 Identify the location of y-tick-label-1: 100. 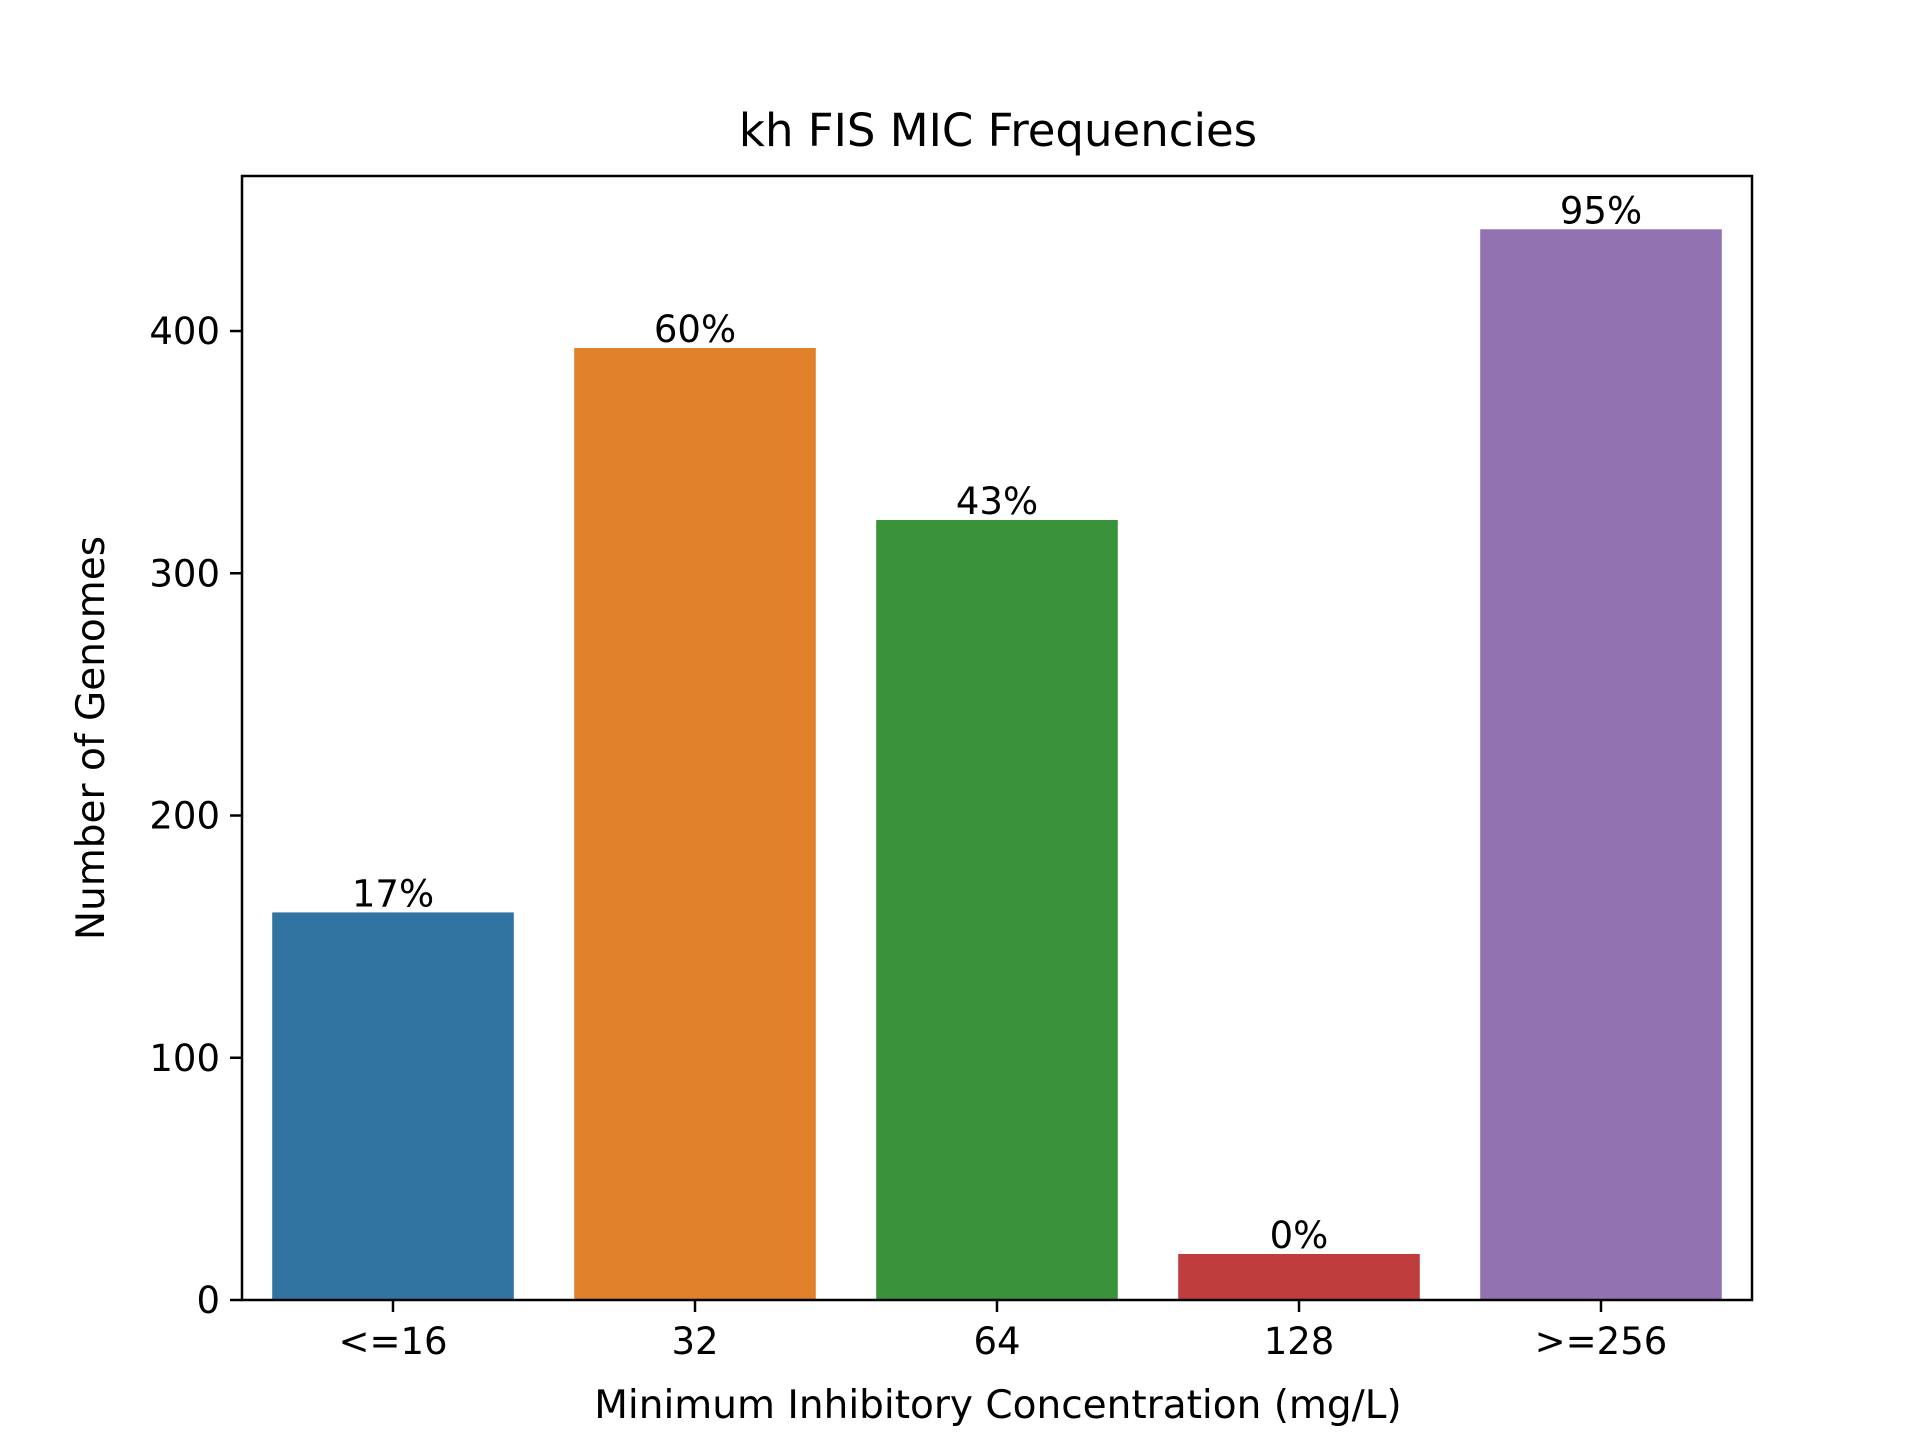
(184, 1058).